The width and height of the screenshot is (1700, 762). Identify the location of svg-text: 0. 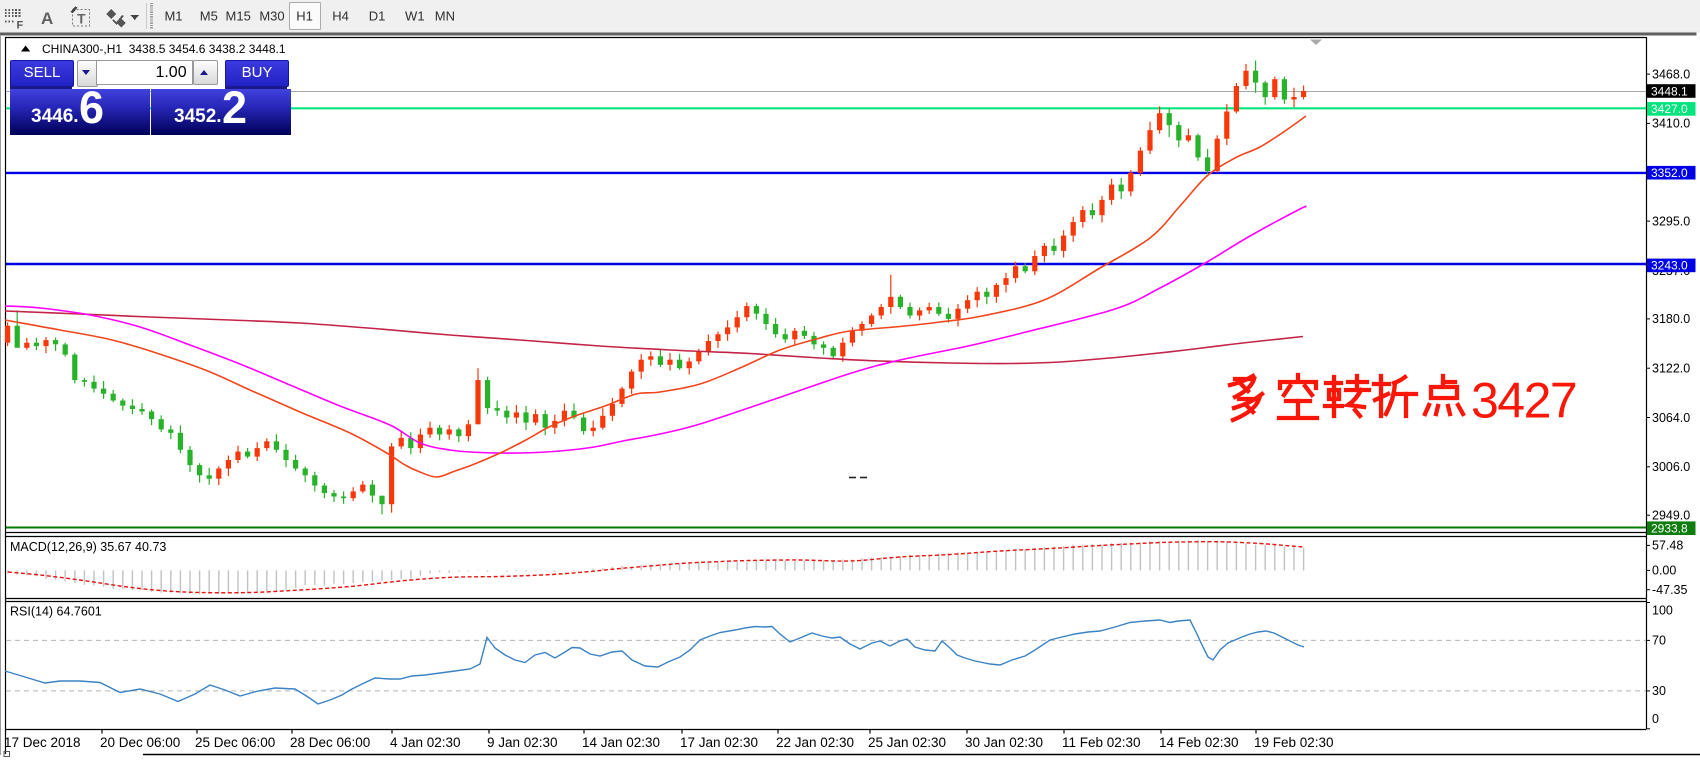
(1655, 719).